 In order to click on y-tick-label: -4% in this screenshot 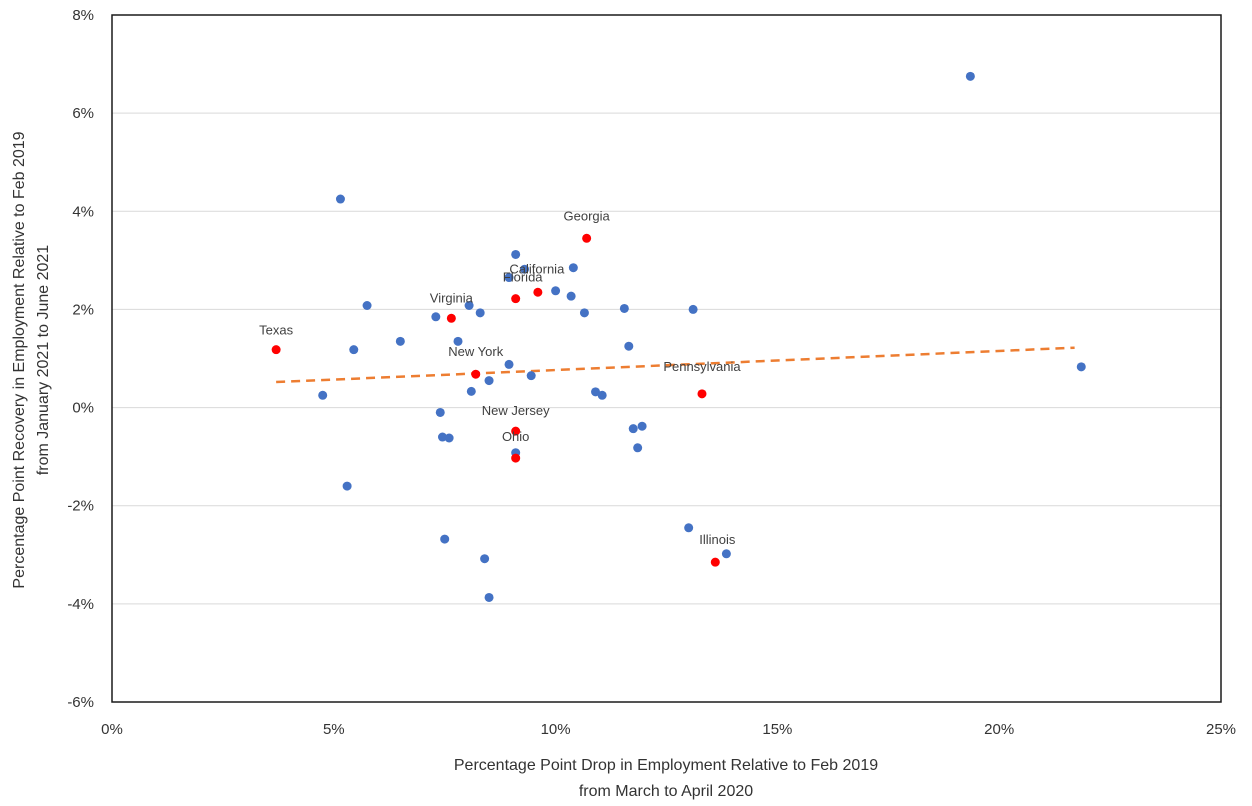, I will do `click(80, 604)`.